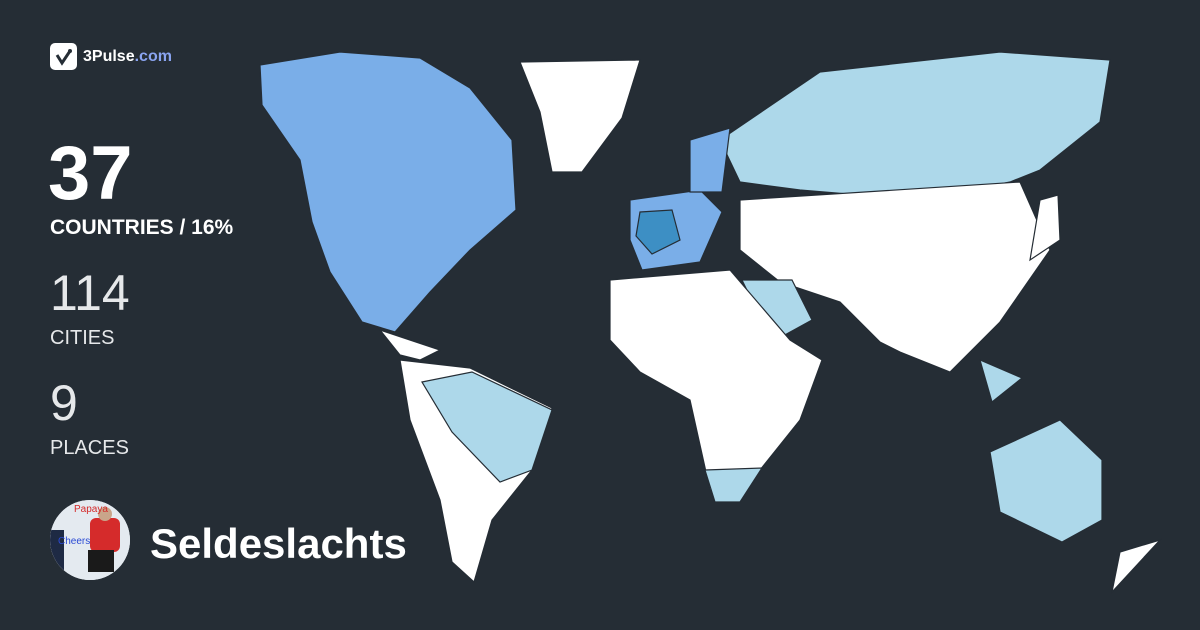 The height and width of the screenshot is (630, 1200). Describe the element at coordinates (278, 543) in the screenshot. I see `username: Seldeslachts` at that location.